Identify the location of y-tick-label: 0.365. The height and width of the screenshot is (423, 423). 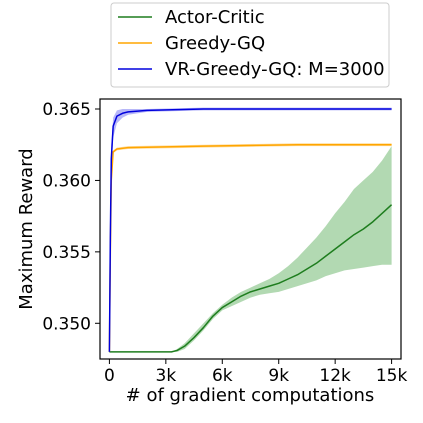
(66, 110).